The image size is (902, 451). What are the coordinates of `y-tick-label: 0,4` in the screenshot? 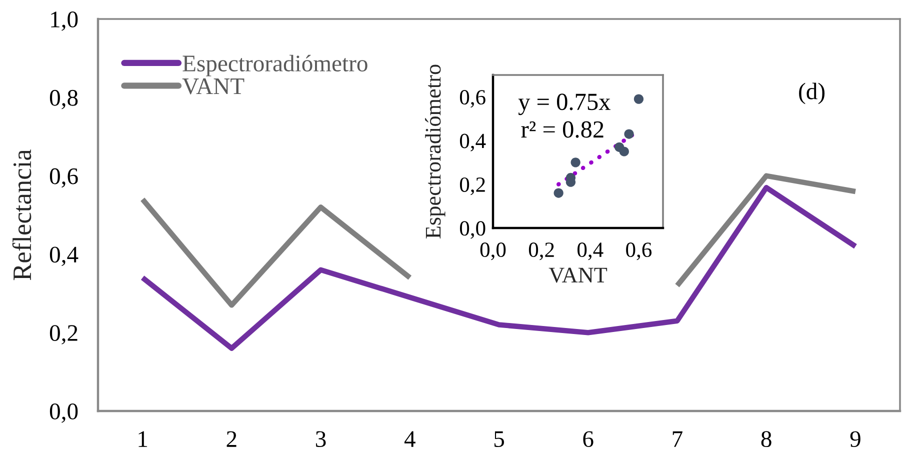 It's located at (473, 143).